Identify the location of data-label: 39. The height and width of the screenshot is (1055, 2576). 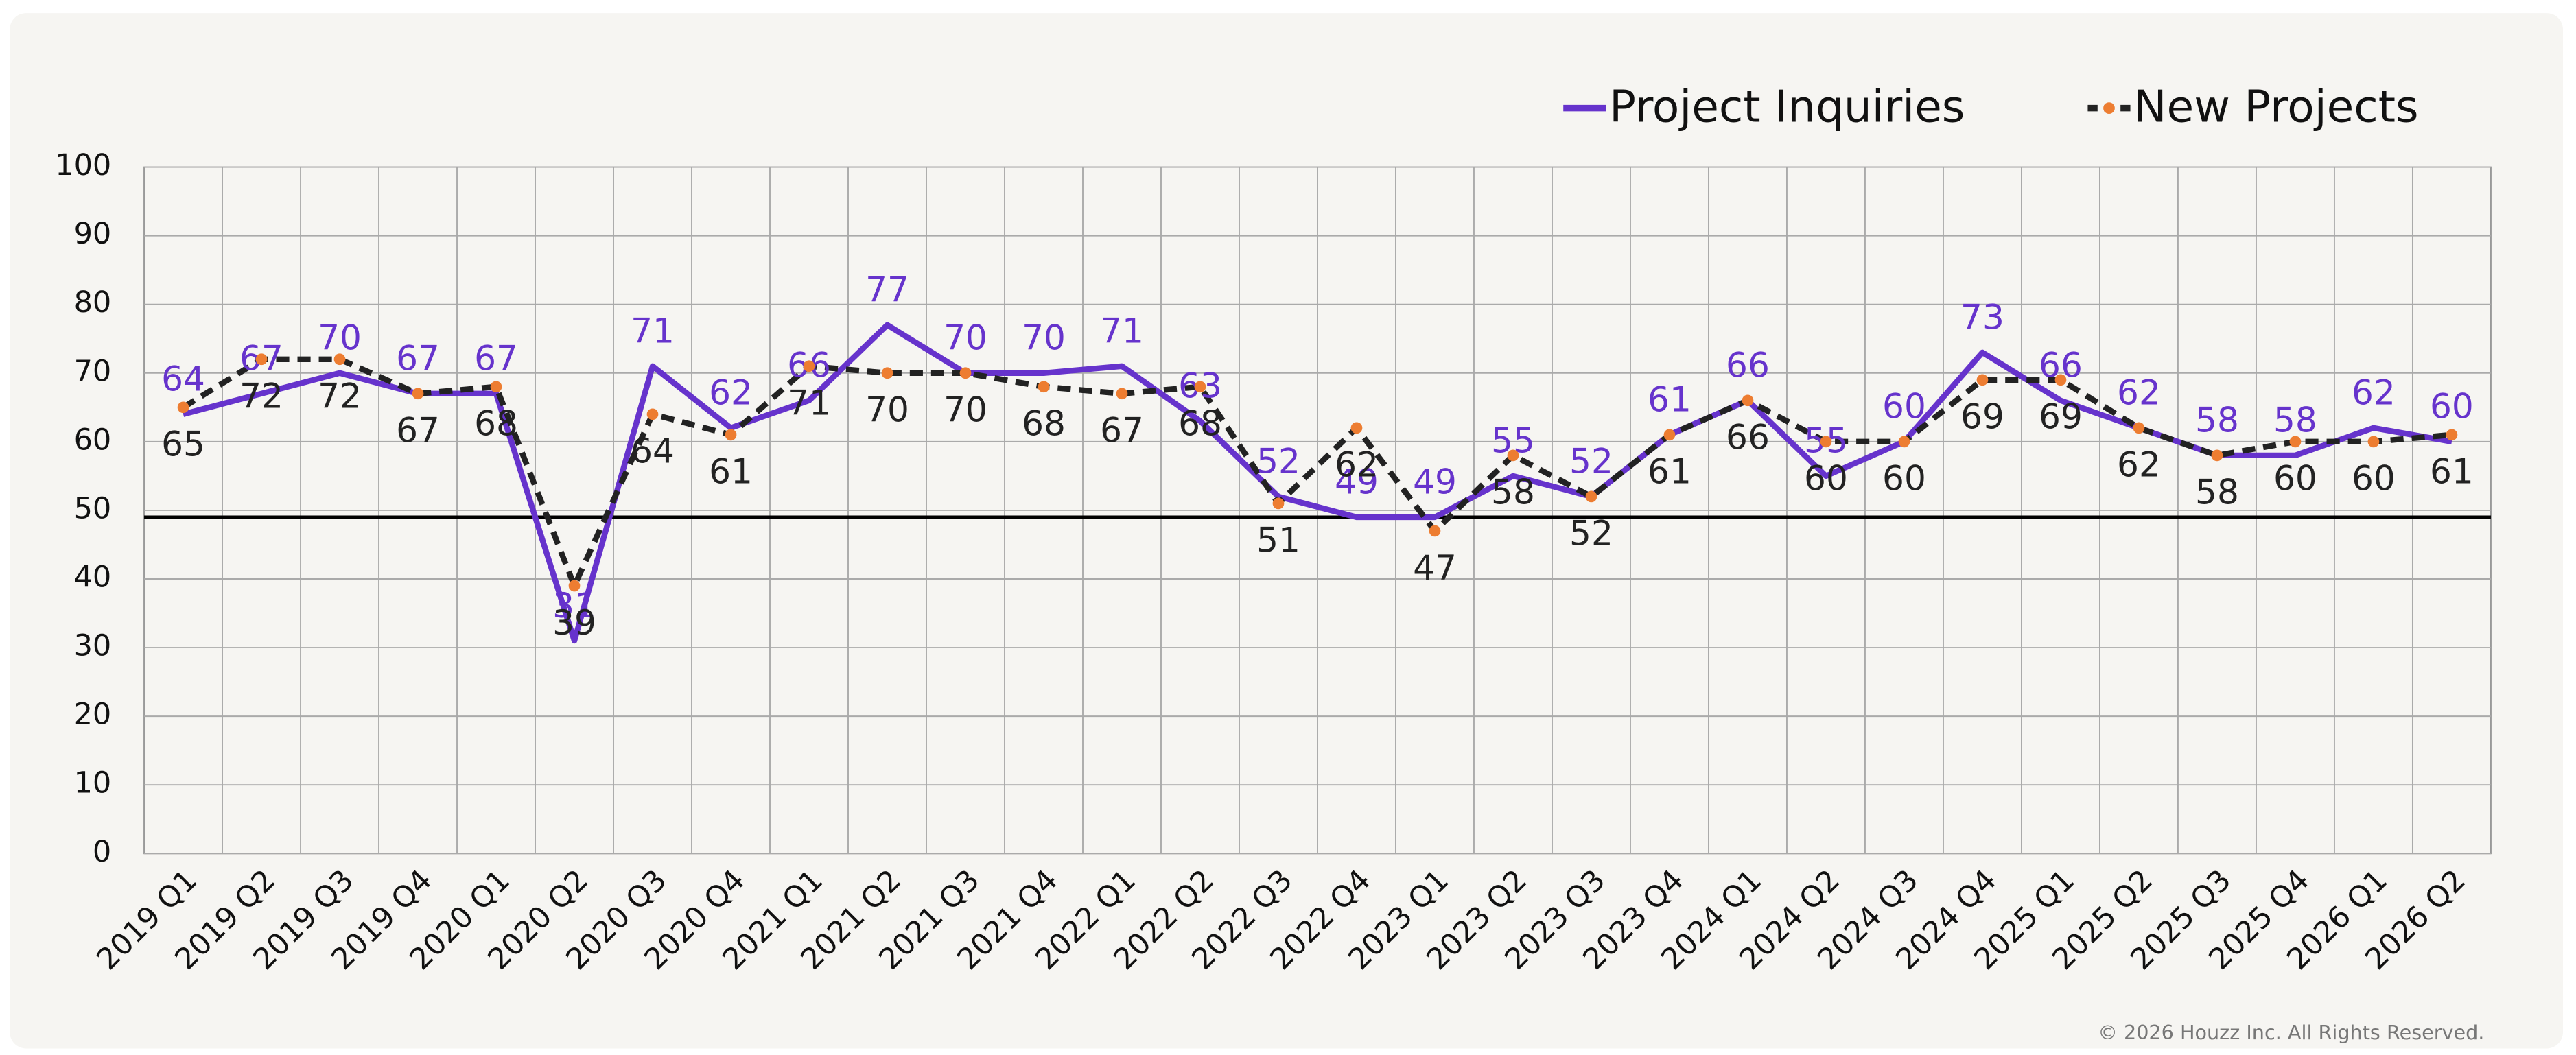
(574, 622).